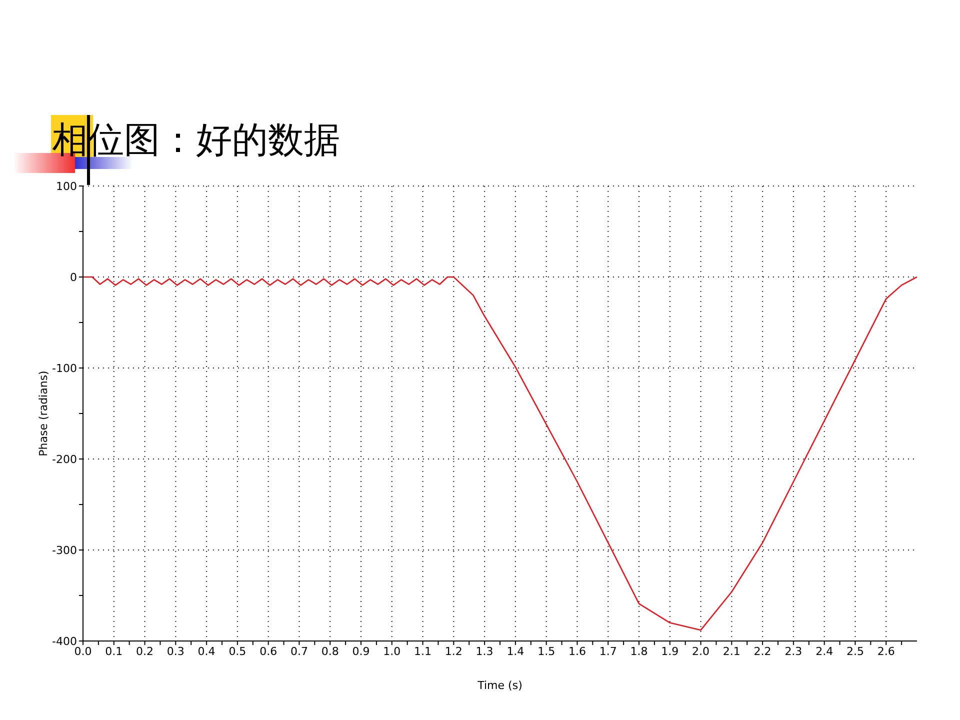 Image resolution: width=960 pixels, height=720 pixels. I want to click on x-tick-label: 0.9, so click(361, 651).